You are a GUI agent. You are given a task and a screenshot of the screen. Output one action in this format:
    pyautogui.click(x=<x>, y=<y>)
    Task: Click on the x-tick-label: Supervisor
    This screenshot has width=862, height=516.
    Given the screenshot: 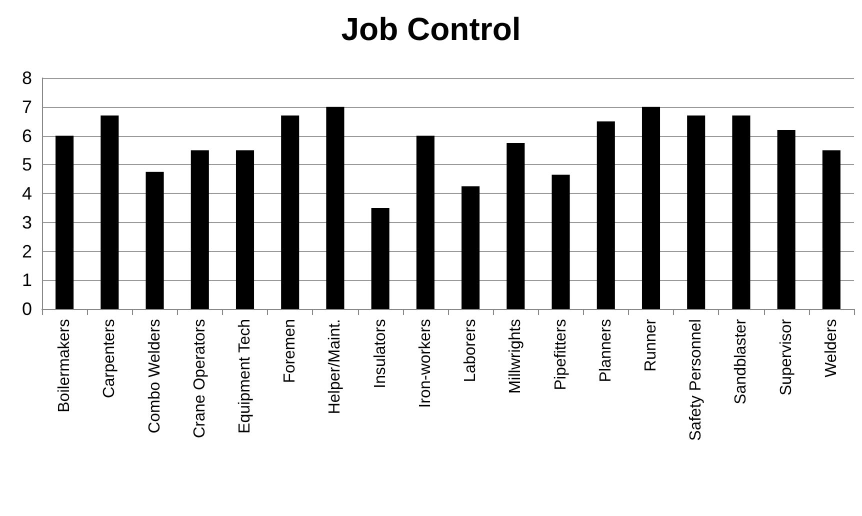 What is the action you would take?
    pyautogui.click(x=786, y=357)
    